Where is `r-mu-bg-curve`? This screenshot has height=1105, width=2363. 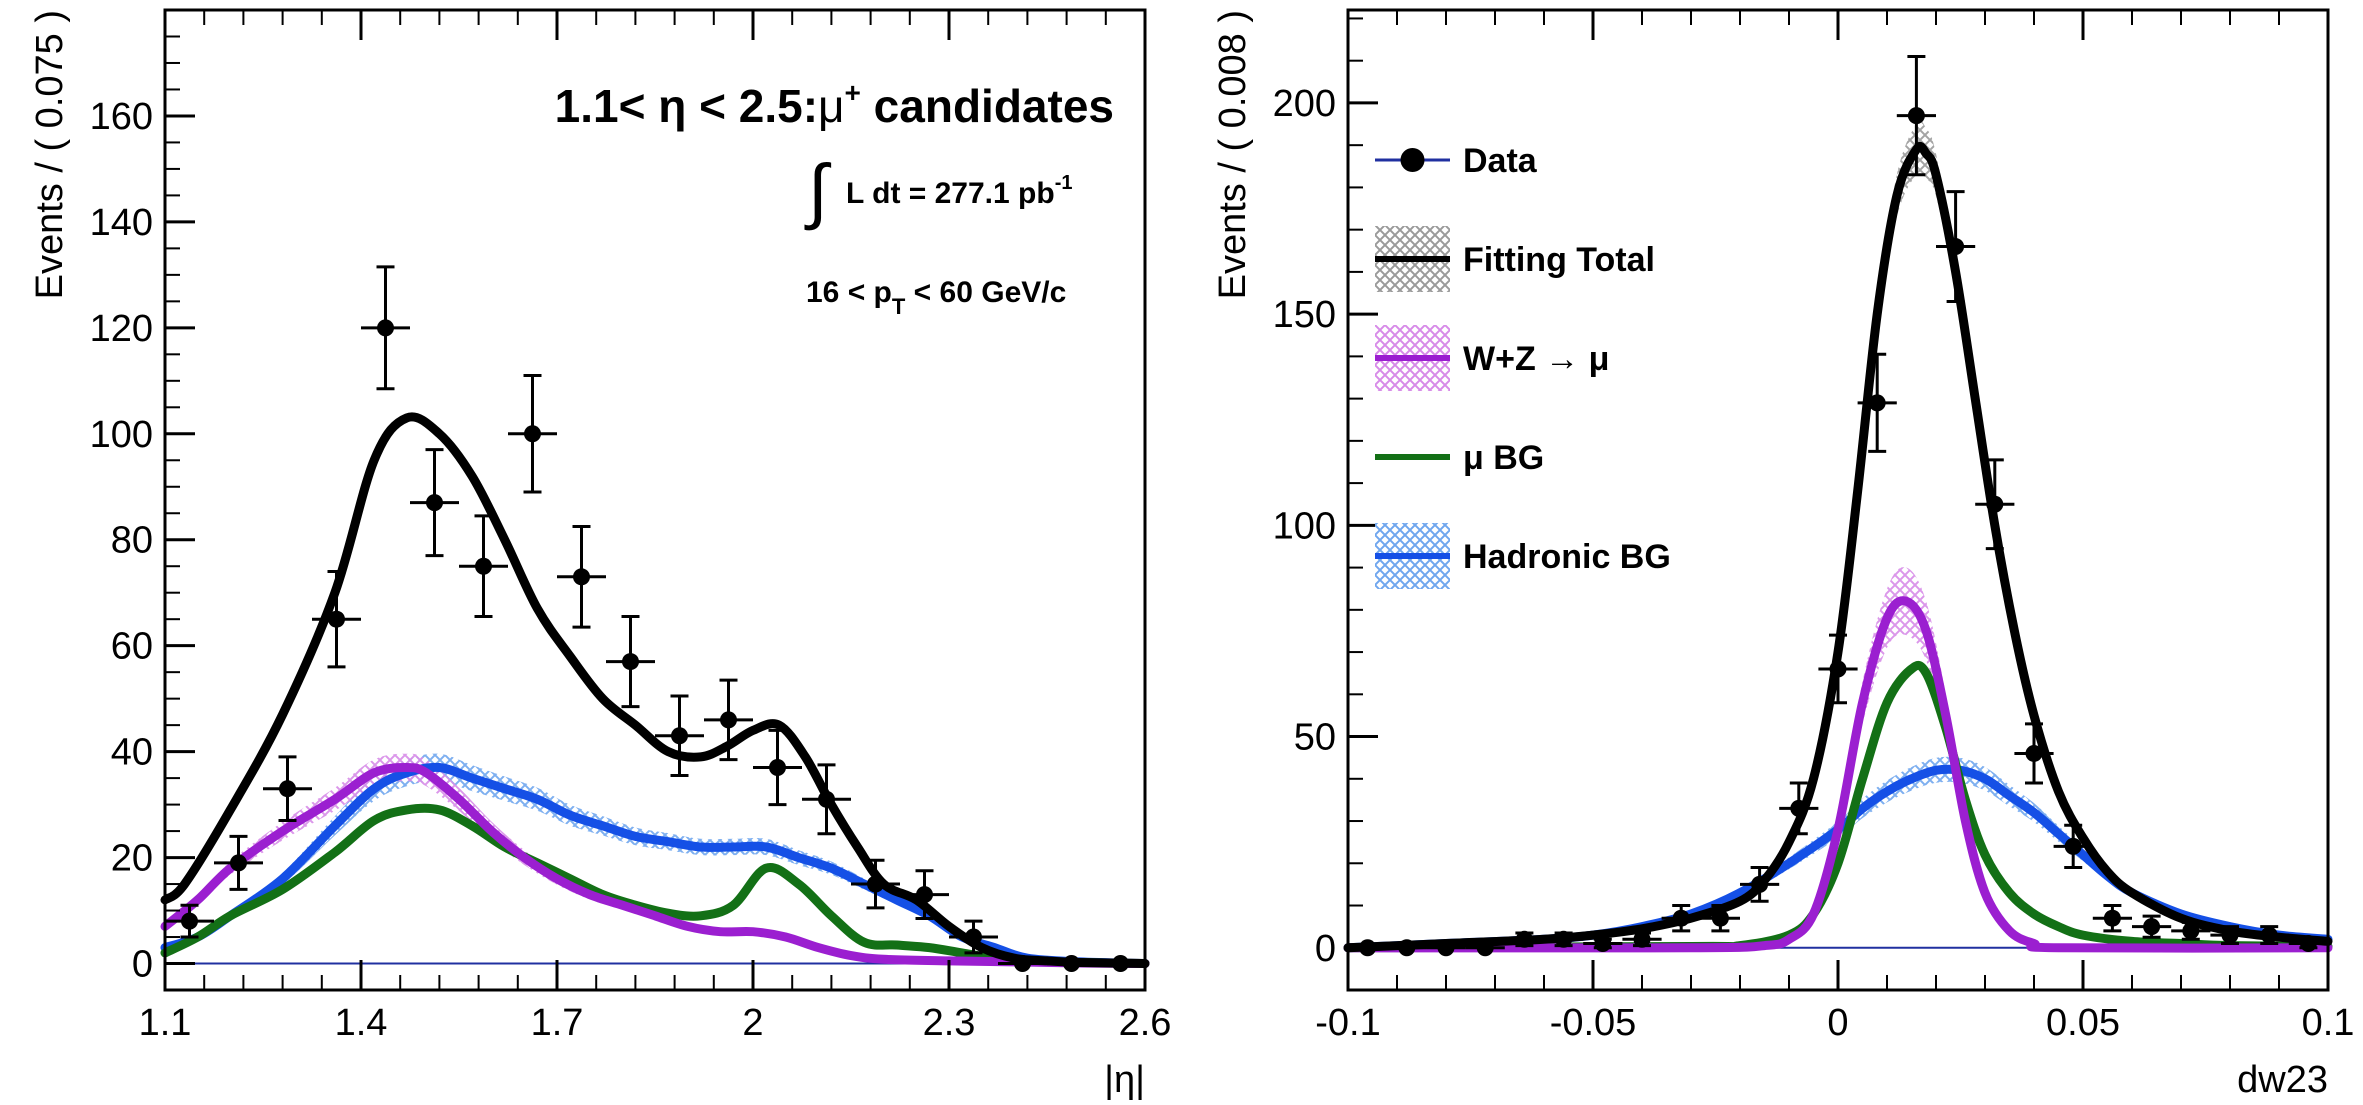 r-mu-bg-curve is located at coordinates (1838, 807).